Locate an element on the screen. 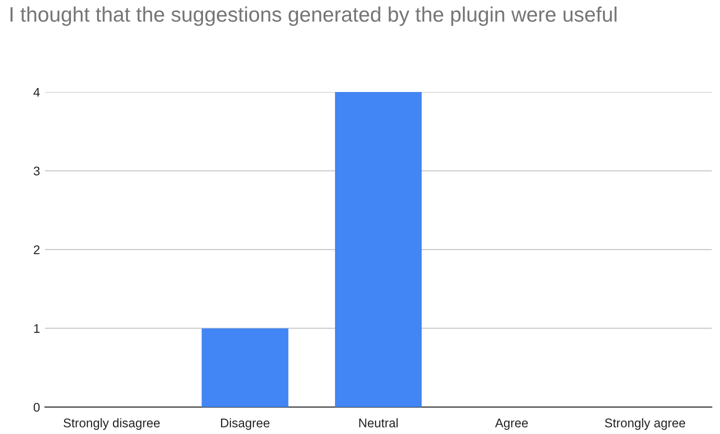 The width and height of the screenshot is (720, 434). chart-title: I thought that the suggestions generated by the plugin were useful is located at coordinates (313, 16).